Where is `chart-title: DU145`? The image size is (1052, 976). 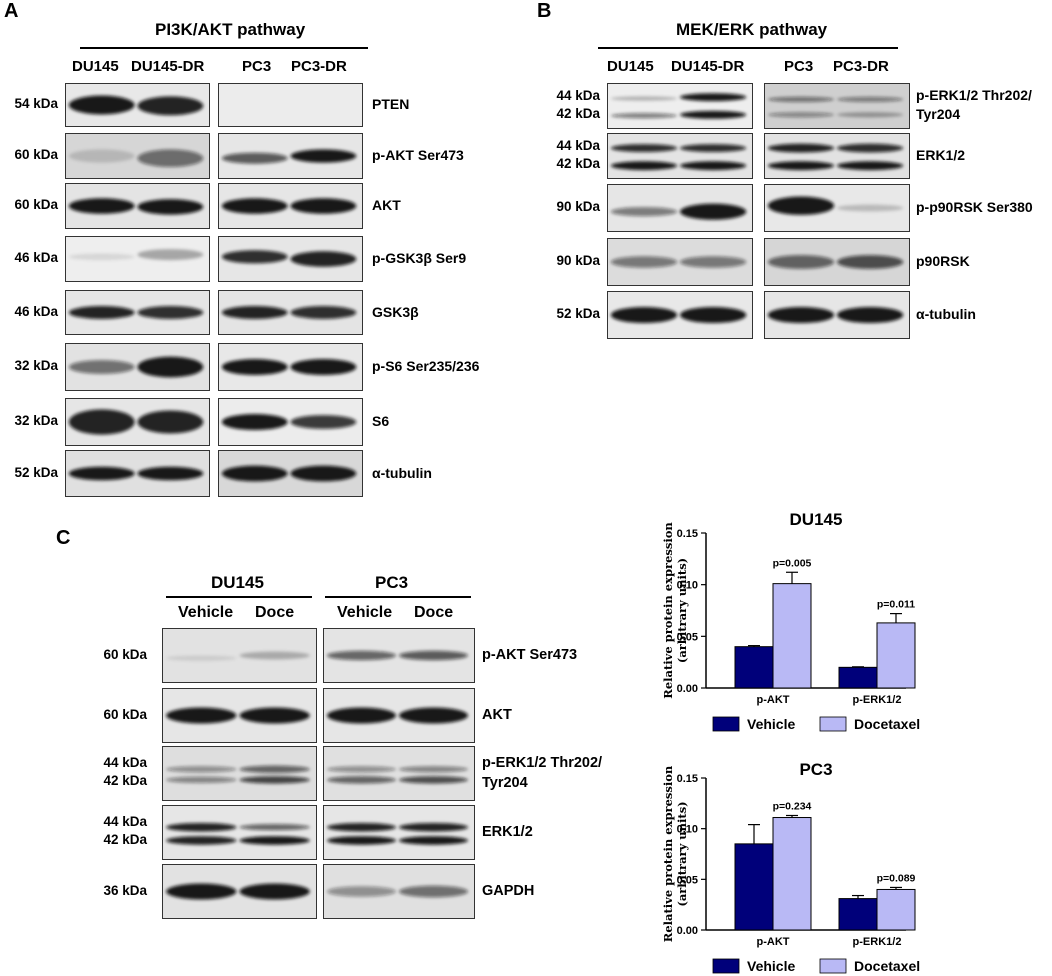 chart-title: DU145 is located at coordinates (816, 519).